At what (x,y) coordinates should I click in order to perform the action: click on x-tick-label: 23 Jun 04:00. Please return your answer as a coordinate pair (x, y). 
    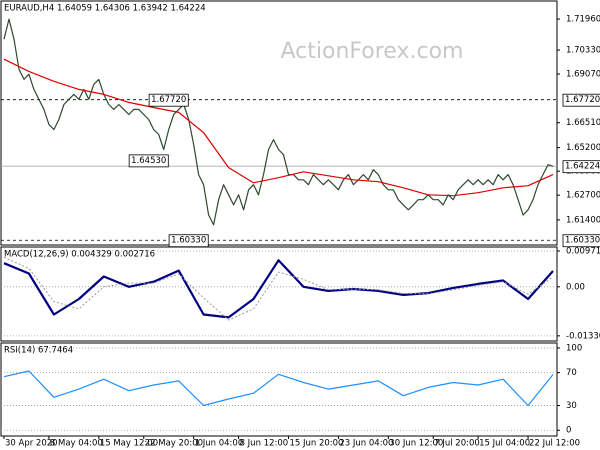
    Looking at the image, I should click on (366, 444).